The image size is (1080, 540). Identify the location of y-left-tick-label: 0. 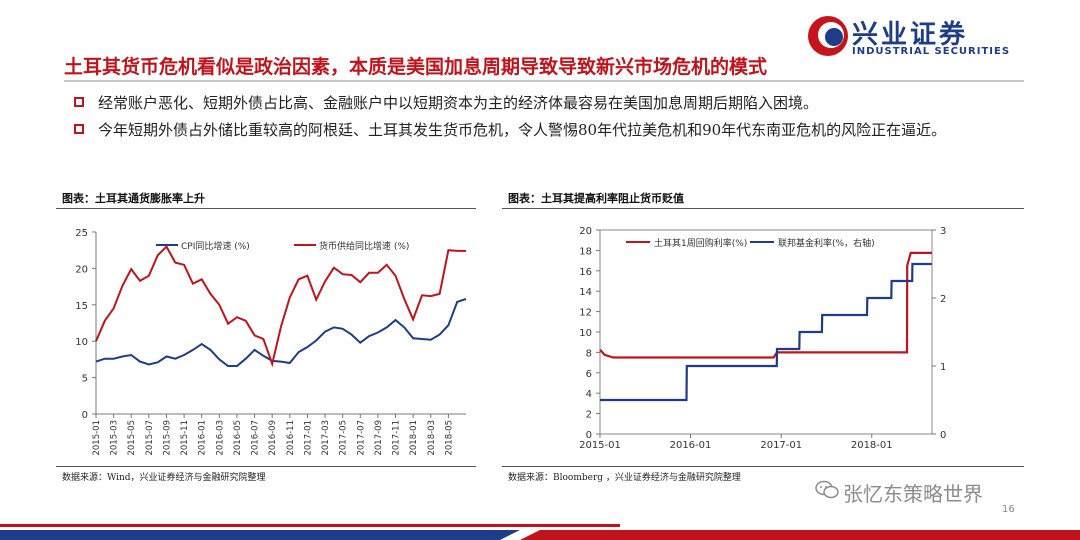
(589, 435).